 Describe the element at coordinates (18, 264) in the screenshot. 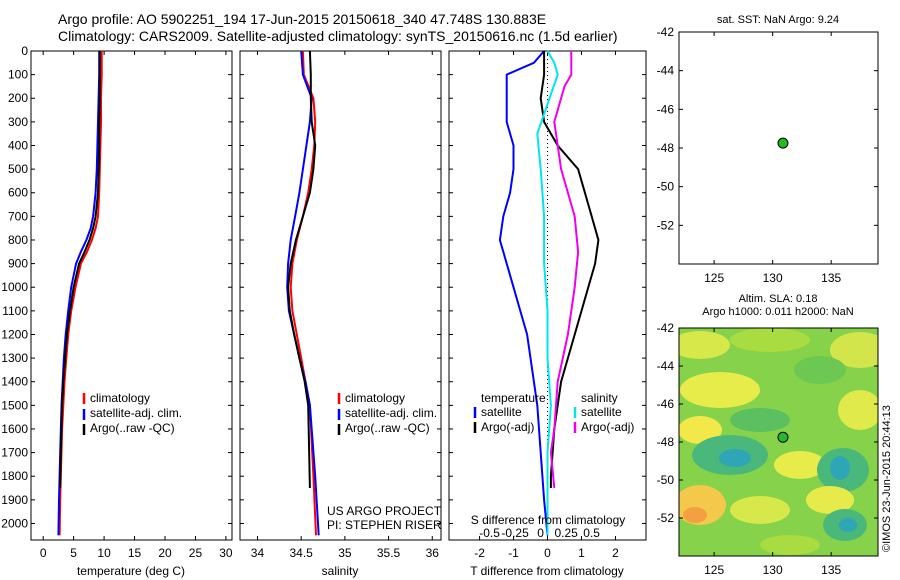

I see `depth-tick-label: 900` at that location.